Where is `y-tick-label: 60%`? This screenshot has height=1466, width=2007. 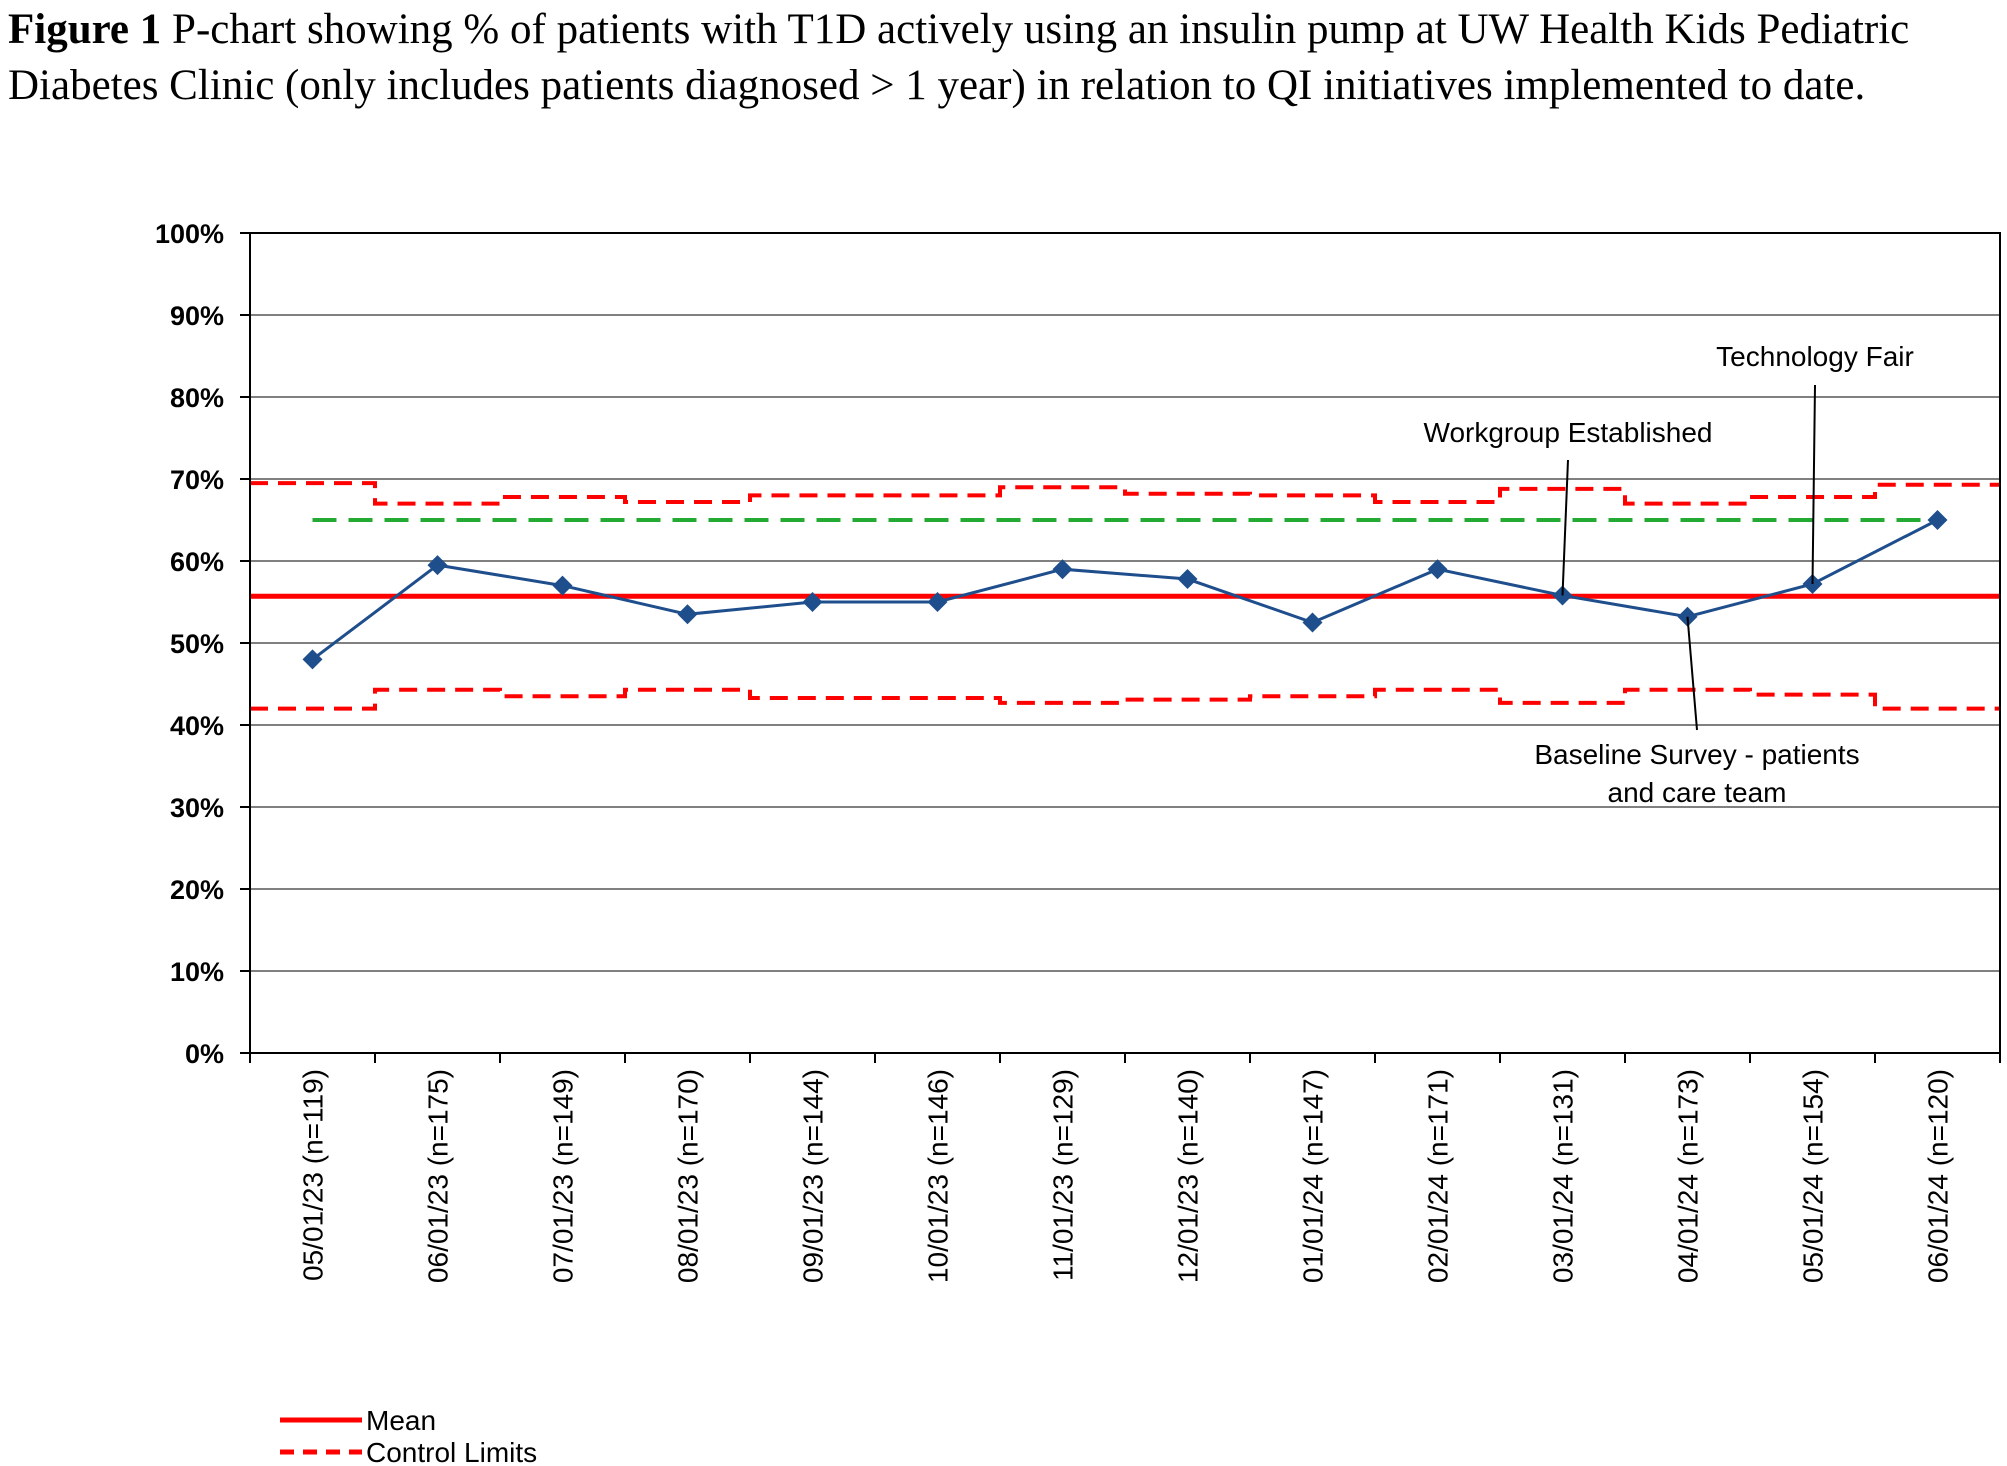 y-tick-label: 60% is located at coordinates (197, 562).